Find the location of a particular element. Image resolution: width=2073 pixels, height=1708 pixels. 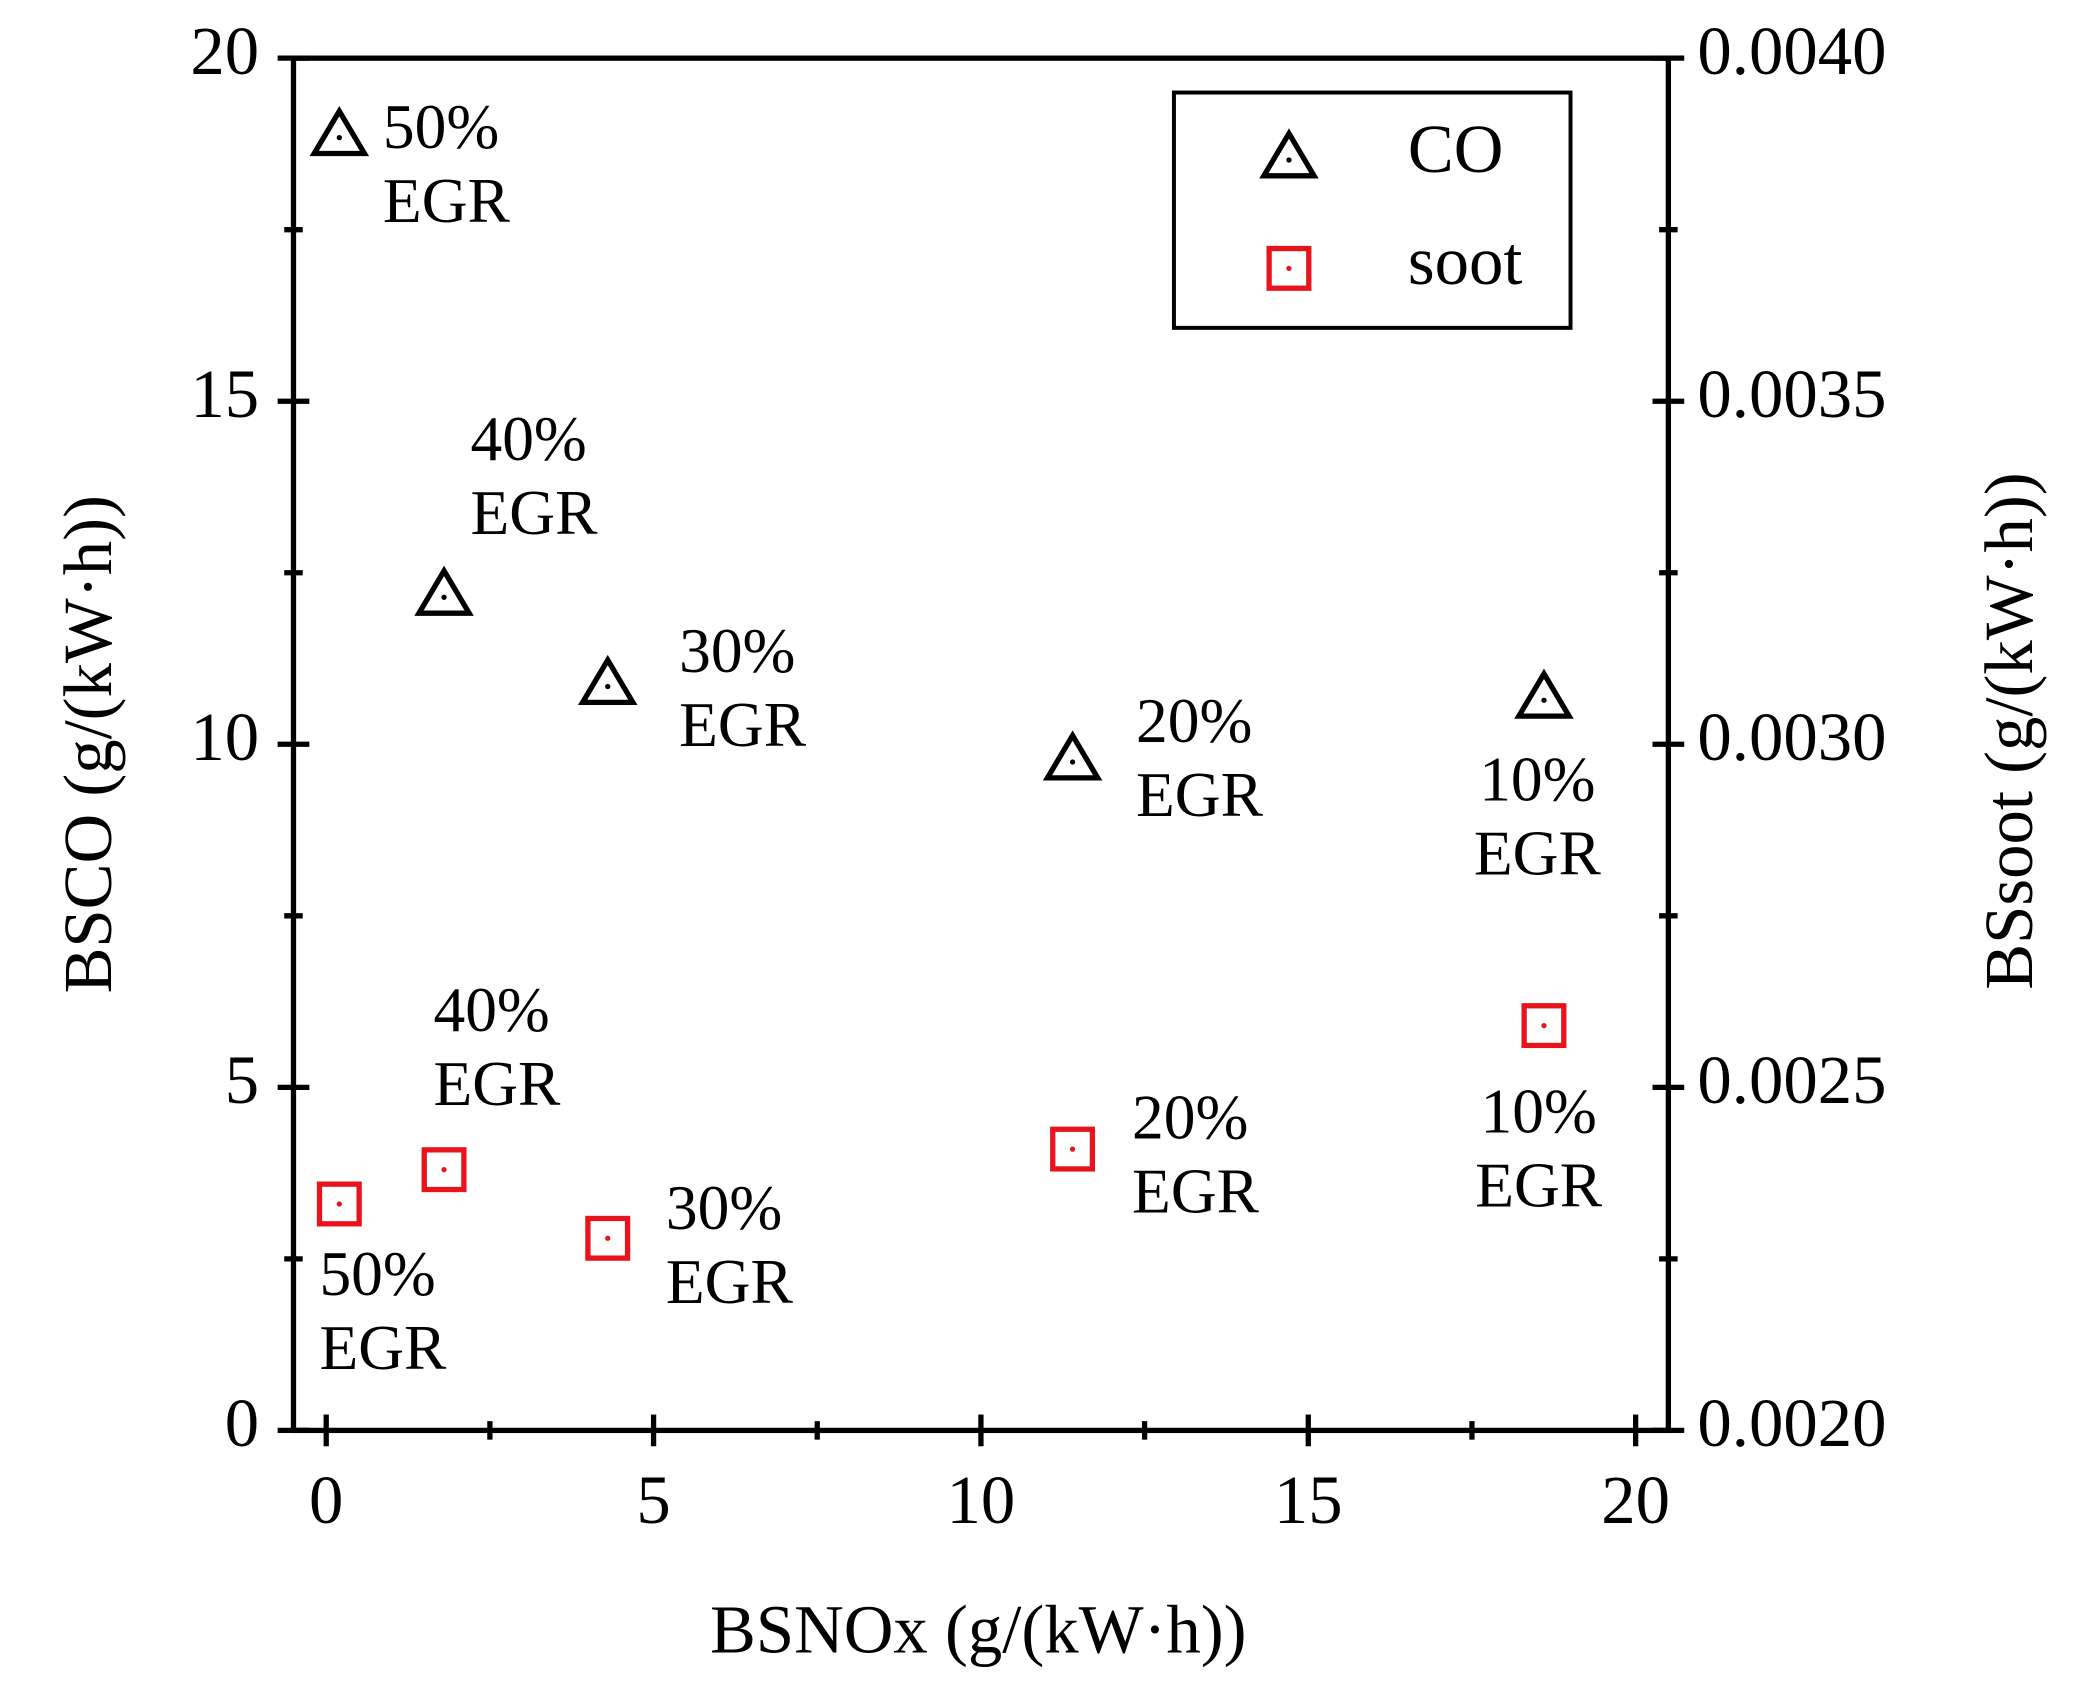

y-tick-label: 5 is located at coordinates (242, 1080).